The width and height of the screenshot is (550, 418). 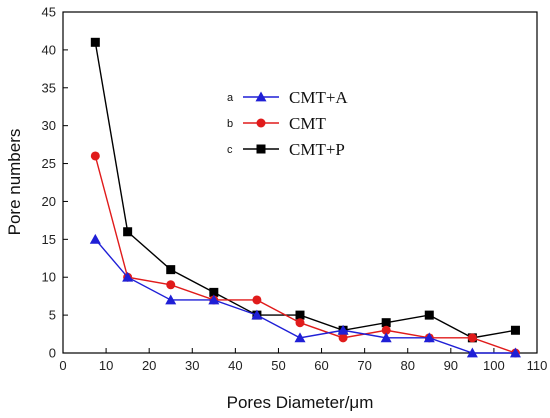 I want to click on x-tick-label: 50, so click(x=278, y=365).